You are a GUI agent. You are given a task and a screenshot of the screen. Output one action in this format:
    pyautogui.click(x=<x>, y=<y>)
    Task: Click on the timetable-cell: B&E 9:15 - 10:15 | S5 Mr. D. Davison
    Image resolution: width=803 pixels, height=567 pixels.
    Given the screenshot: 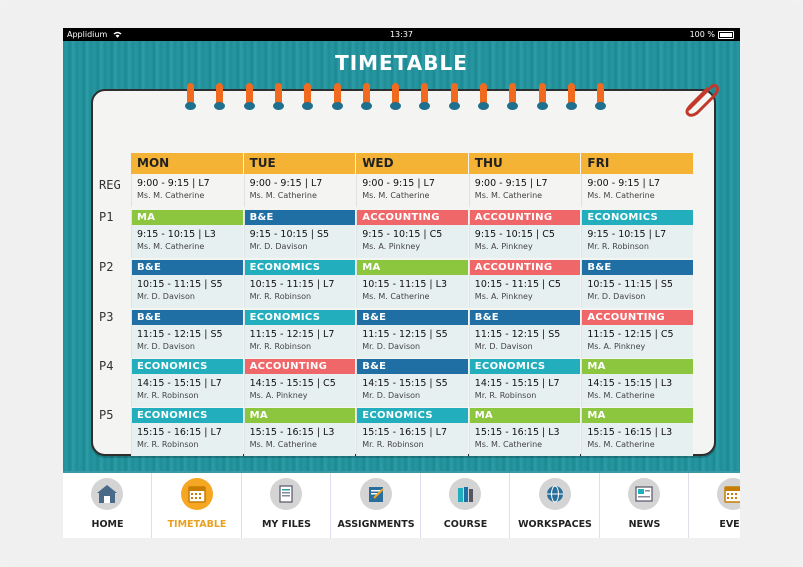 What is the action you would take?
    pyautogui.click(x=299, y=234)
    